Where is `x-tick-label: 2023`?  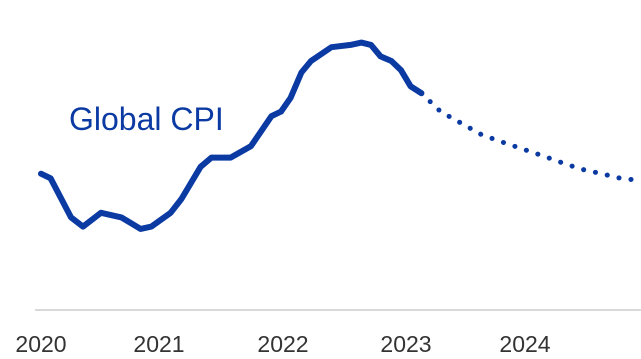
x-tick-label: 2023 is located at coordinates (405, 344).